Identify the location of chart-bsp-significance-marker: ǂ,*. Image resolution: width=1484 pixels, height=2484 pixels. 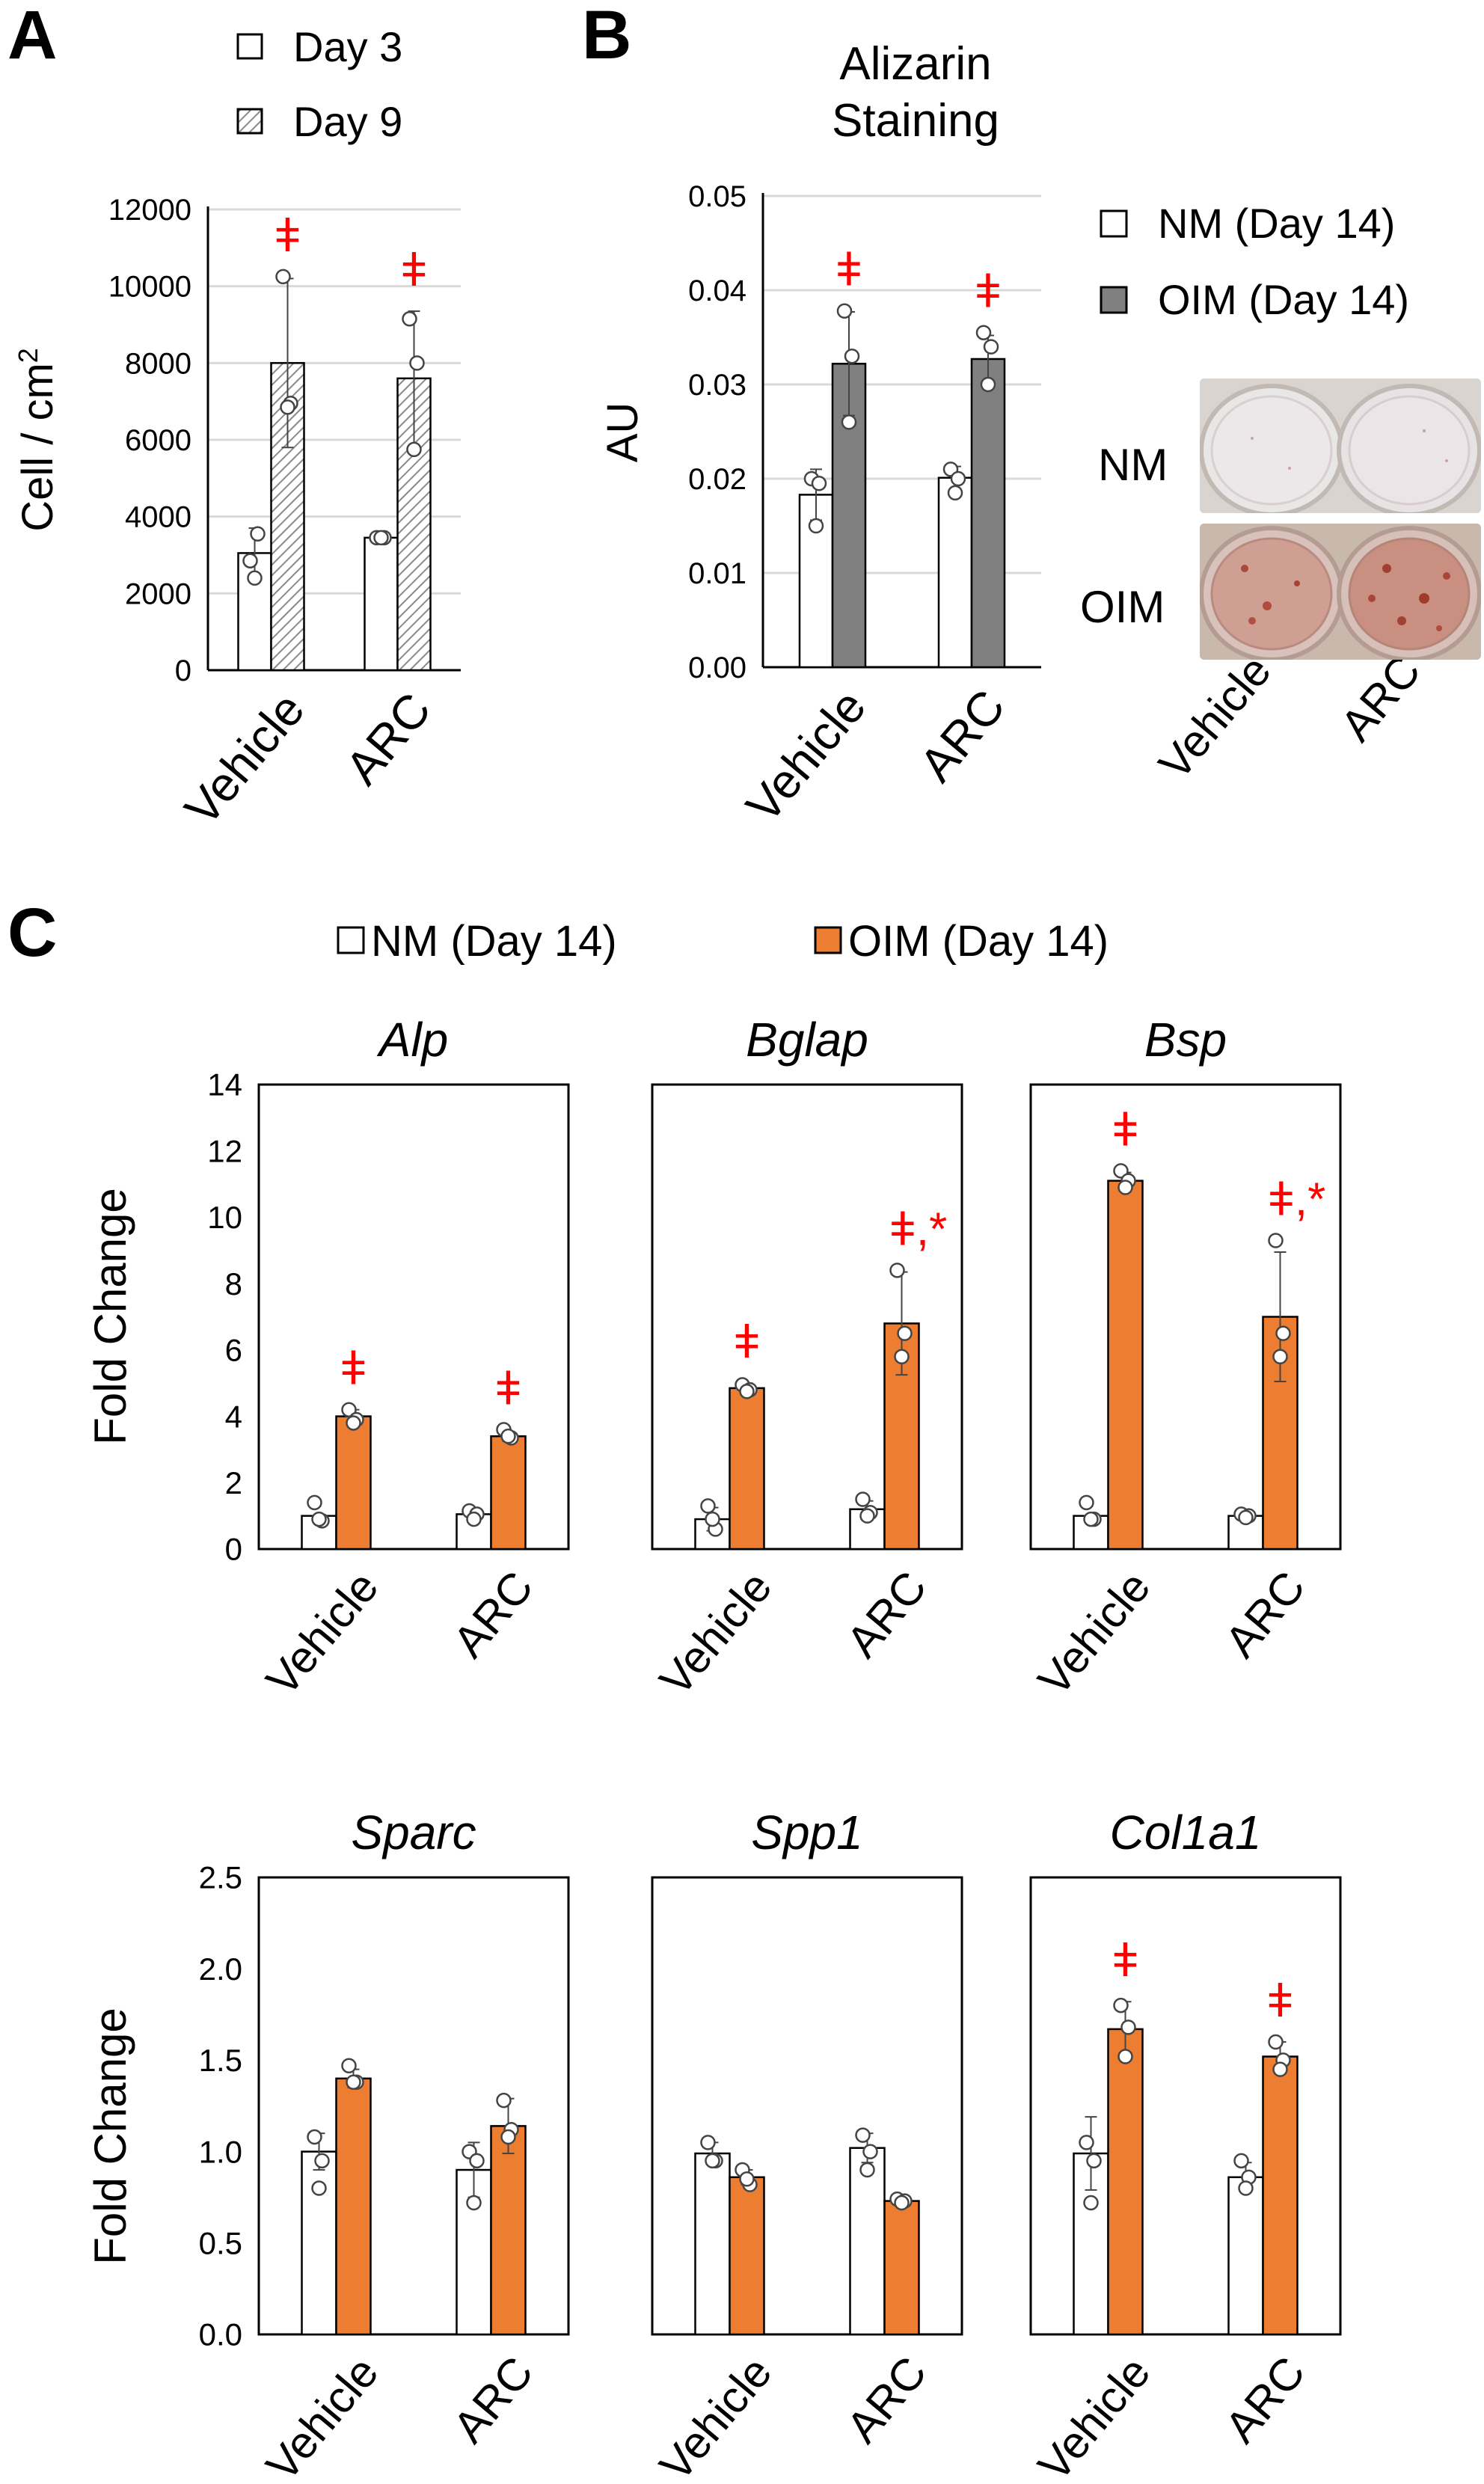
(1297, 1199).